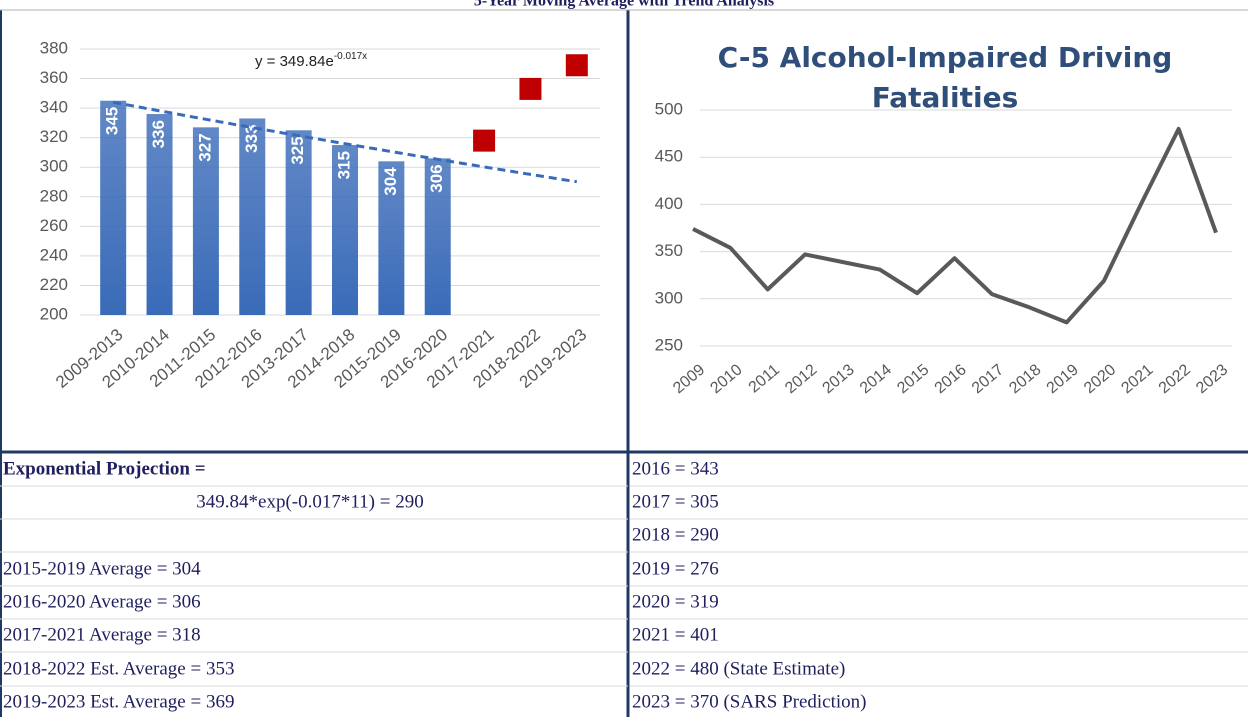 Image resolution: width=1248 pixels, height=717 pixels. I want to click on y-tick-label: 500, so click(669, 108).